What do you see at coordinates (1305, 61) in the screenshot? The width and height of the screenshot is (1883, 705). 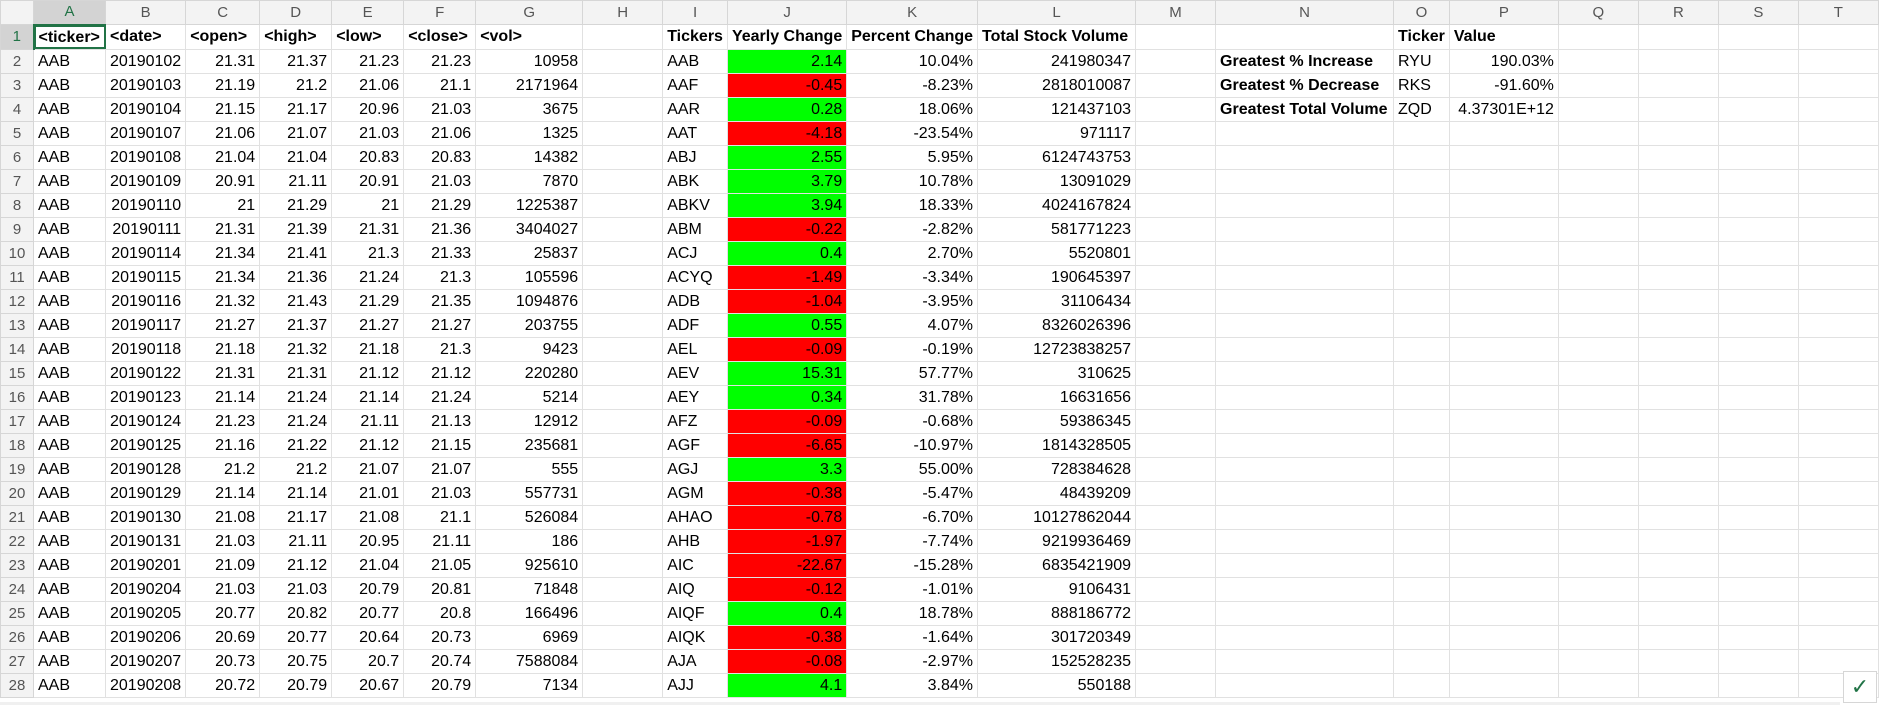 I see `cell: Greatest % Increase` at bounding box center [1305, 61].